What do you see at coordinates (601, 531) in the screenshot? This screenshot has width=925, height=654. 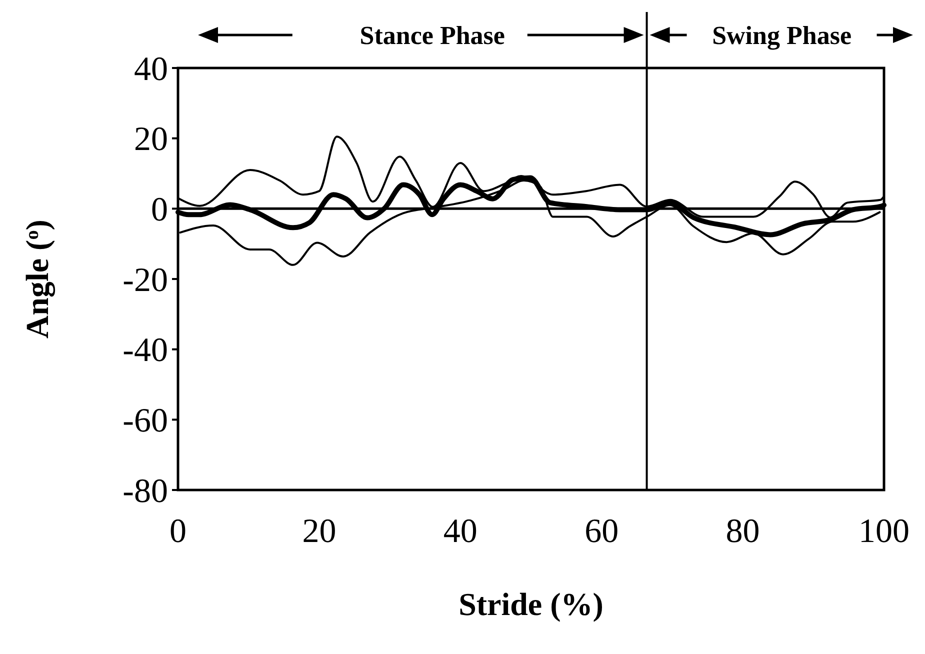 I see `x-tick-label: 60` at bounding box center [601, 531].